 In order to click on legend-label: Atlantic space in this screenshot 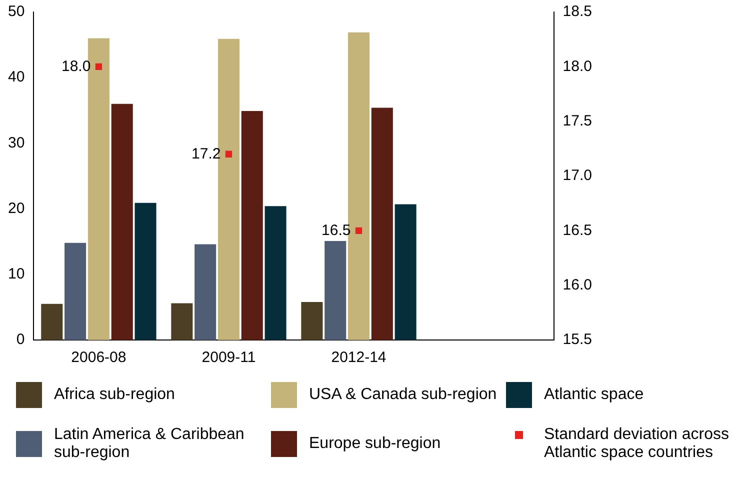, I will do `click(594, 395)`.